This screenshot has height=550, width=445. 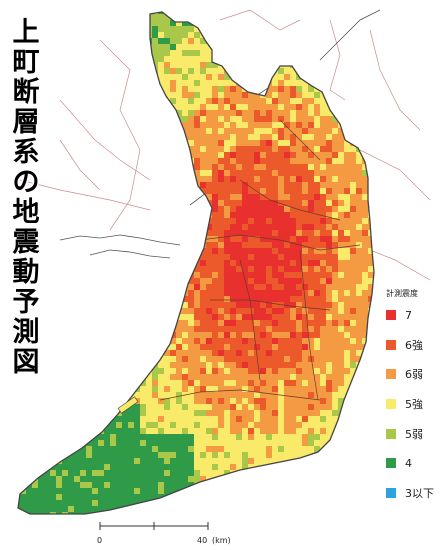 I want to click on legend-item: 5弱, so click(x=414, y=434).